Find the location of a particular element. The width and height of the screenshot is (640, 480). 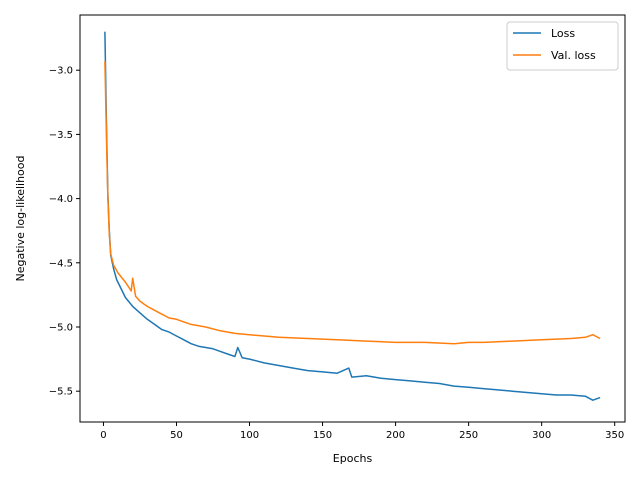

y-tick-label: −4.0 is located at coordinates (61, 199).